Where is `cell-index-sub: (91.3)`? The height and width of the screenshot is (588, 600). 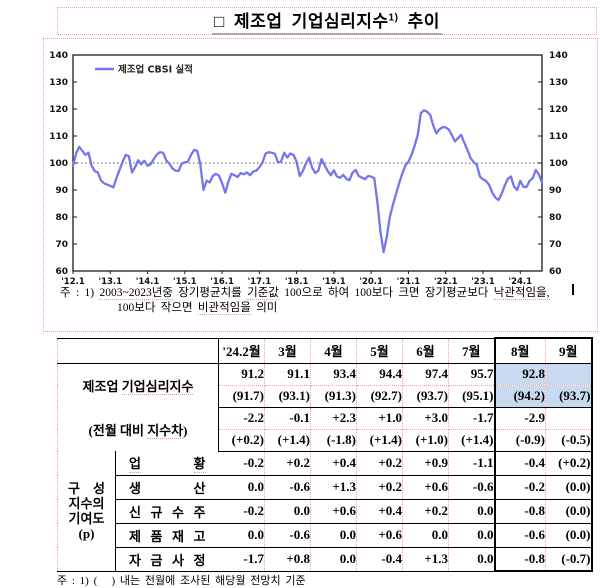 cell-index-sub: (91.3) is located at coordinates (333, 396).